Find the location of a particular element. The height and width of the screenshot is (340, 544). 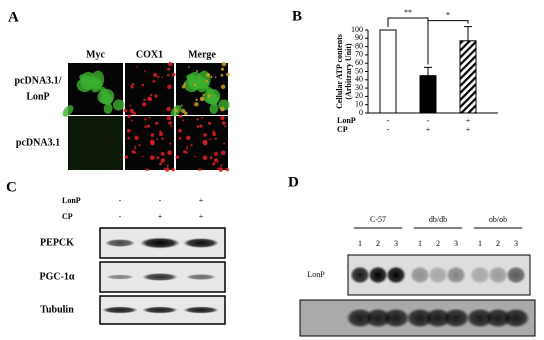

y-axis-label: Cellular ATP contents is located at coordinates (339, 71).